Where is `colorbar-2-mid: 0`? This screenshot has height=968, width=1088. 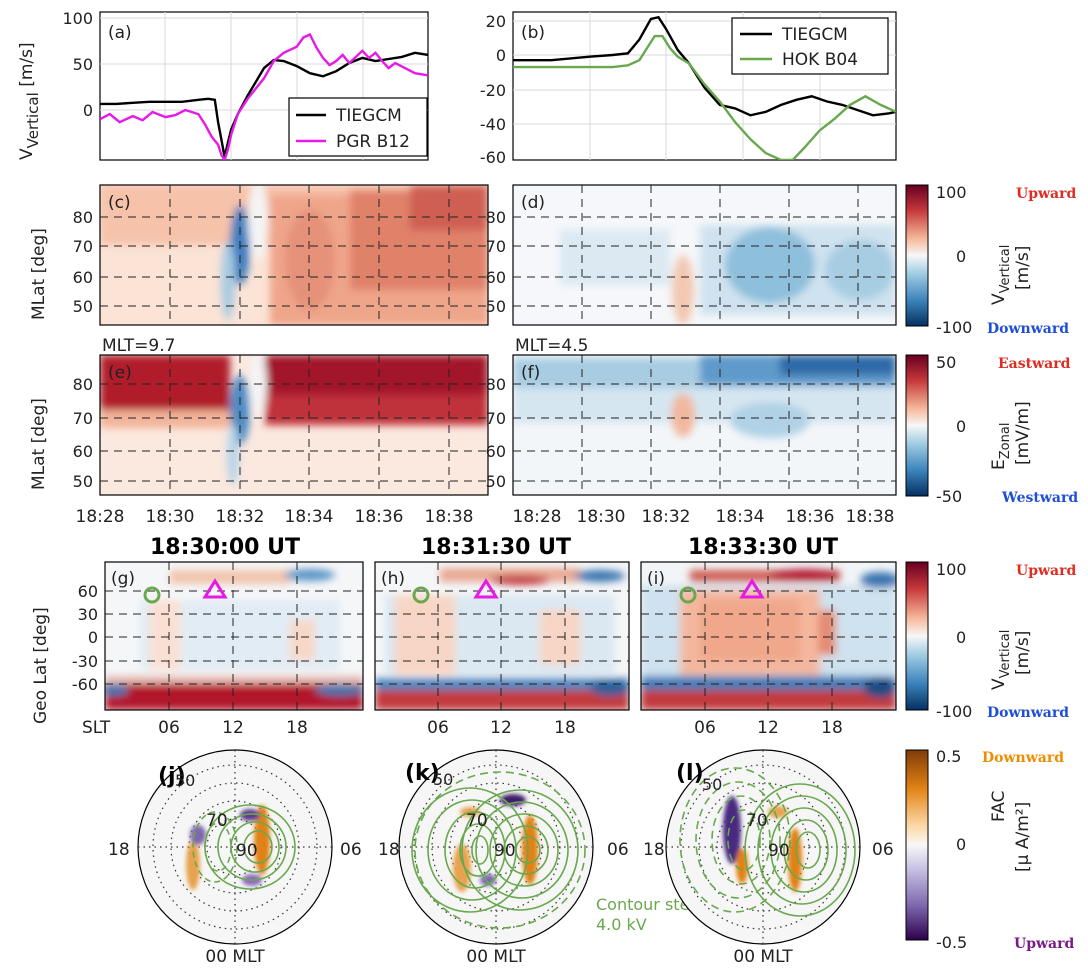
colorbar-2-mid: 0 is located at coordinates (961, 426).